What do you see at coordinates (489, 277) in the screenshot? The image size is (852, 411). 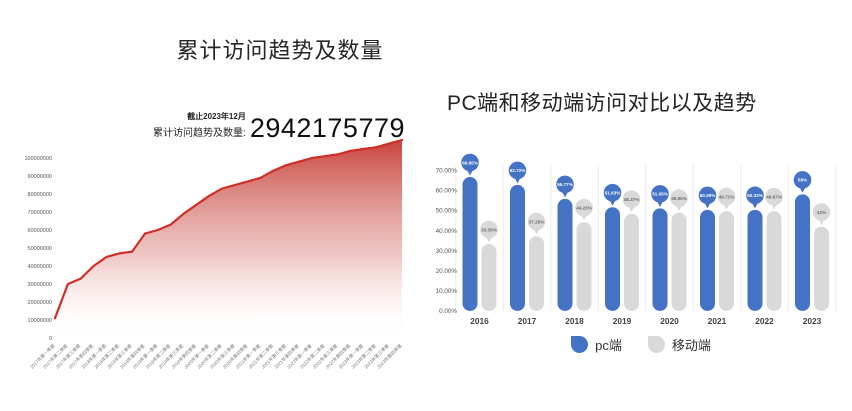 I see `bar-mobile-2016` at bounding box center [489, 277].